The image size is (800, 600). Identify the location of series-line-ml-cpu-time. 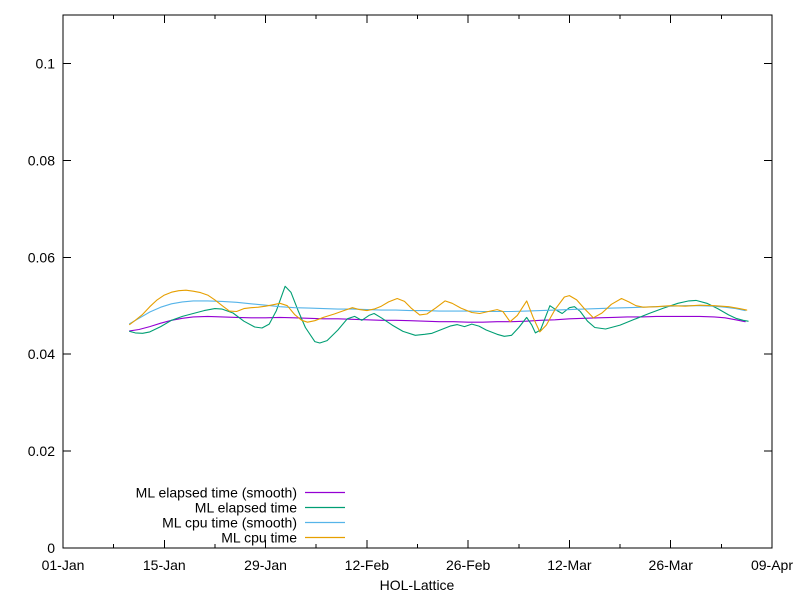
(438, 311).